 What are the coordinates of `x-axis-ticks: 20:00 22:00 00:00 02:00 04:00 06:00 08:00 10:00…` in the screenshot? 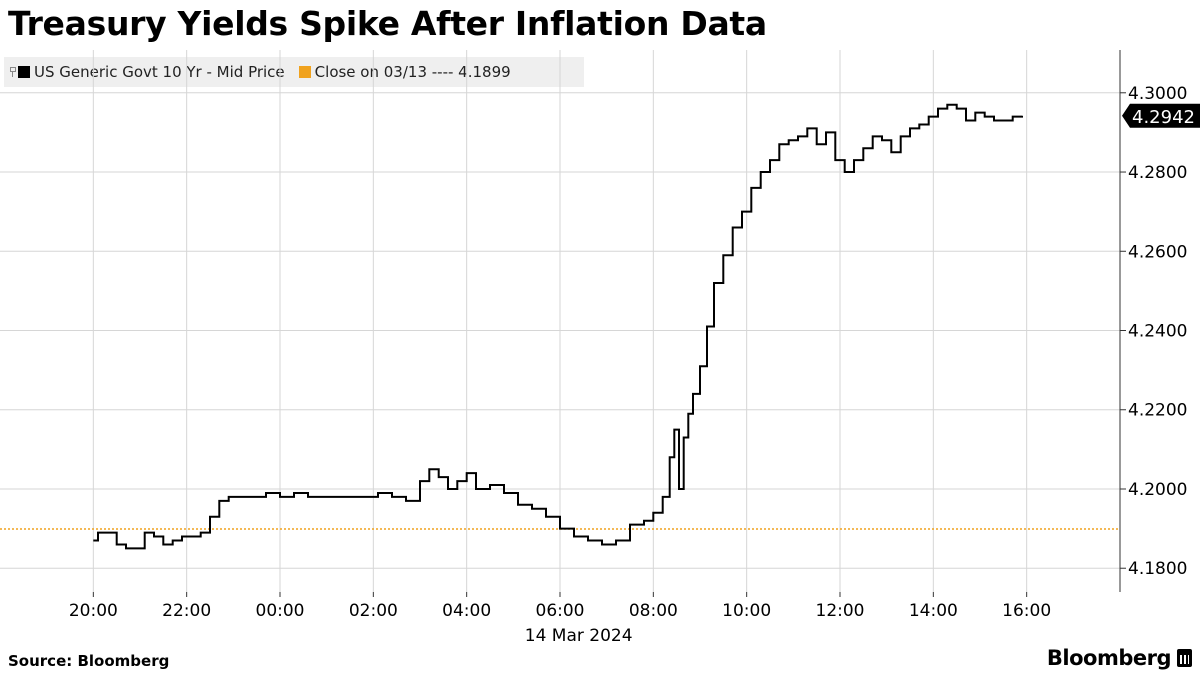 It's located at (560, 606).